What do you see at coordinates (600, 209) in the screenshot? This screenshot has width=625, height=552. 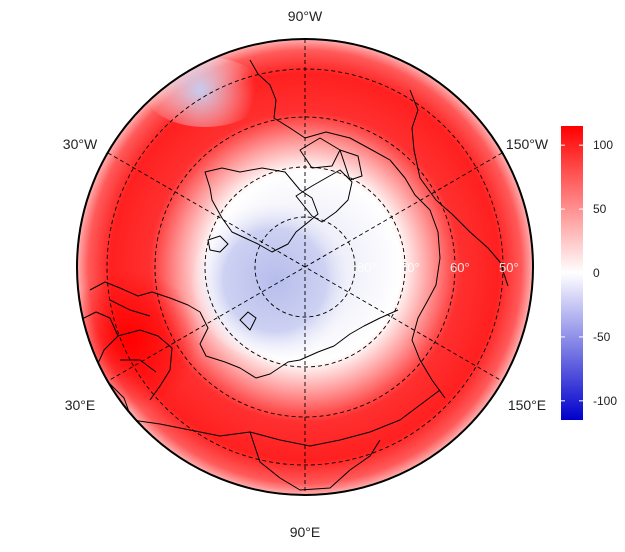 I see `colorbar-tick-label: 50` at bounding box center [600, 209].